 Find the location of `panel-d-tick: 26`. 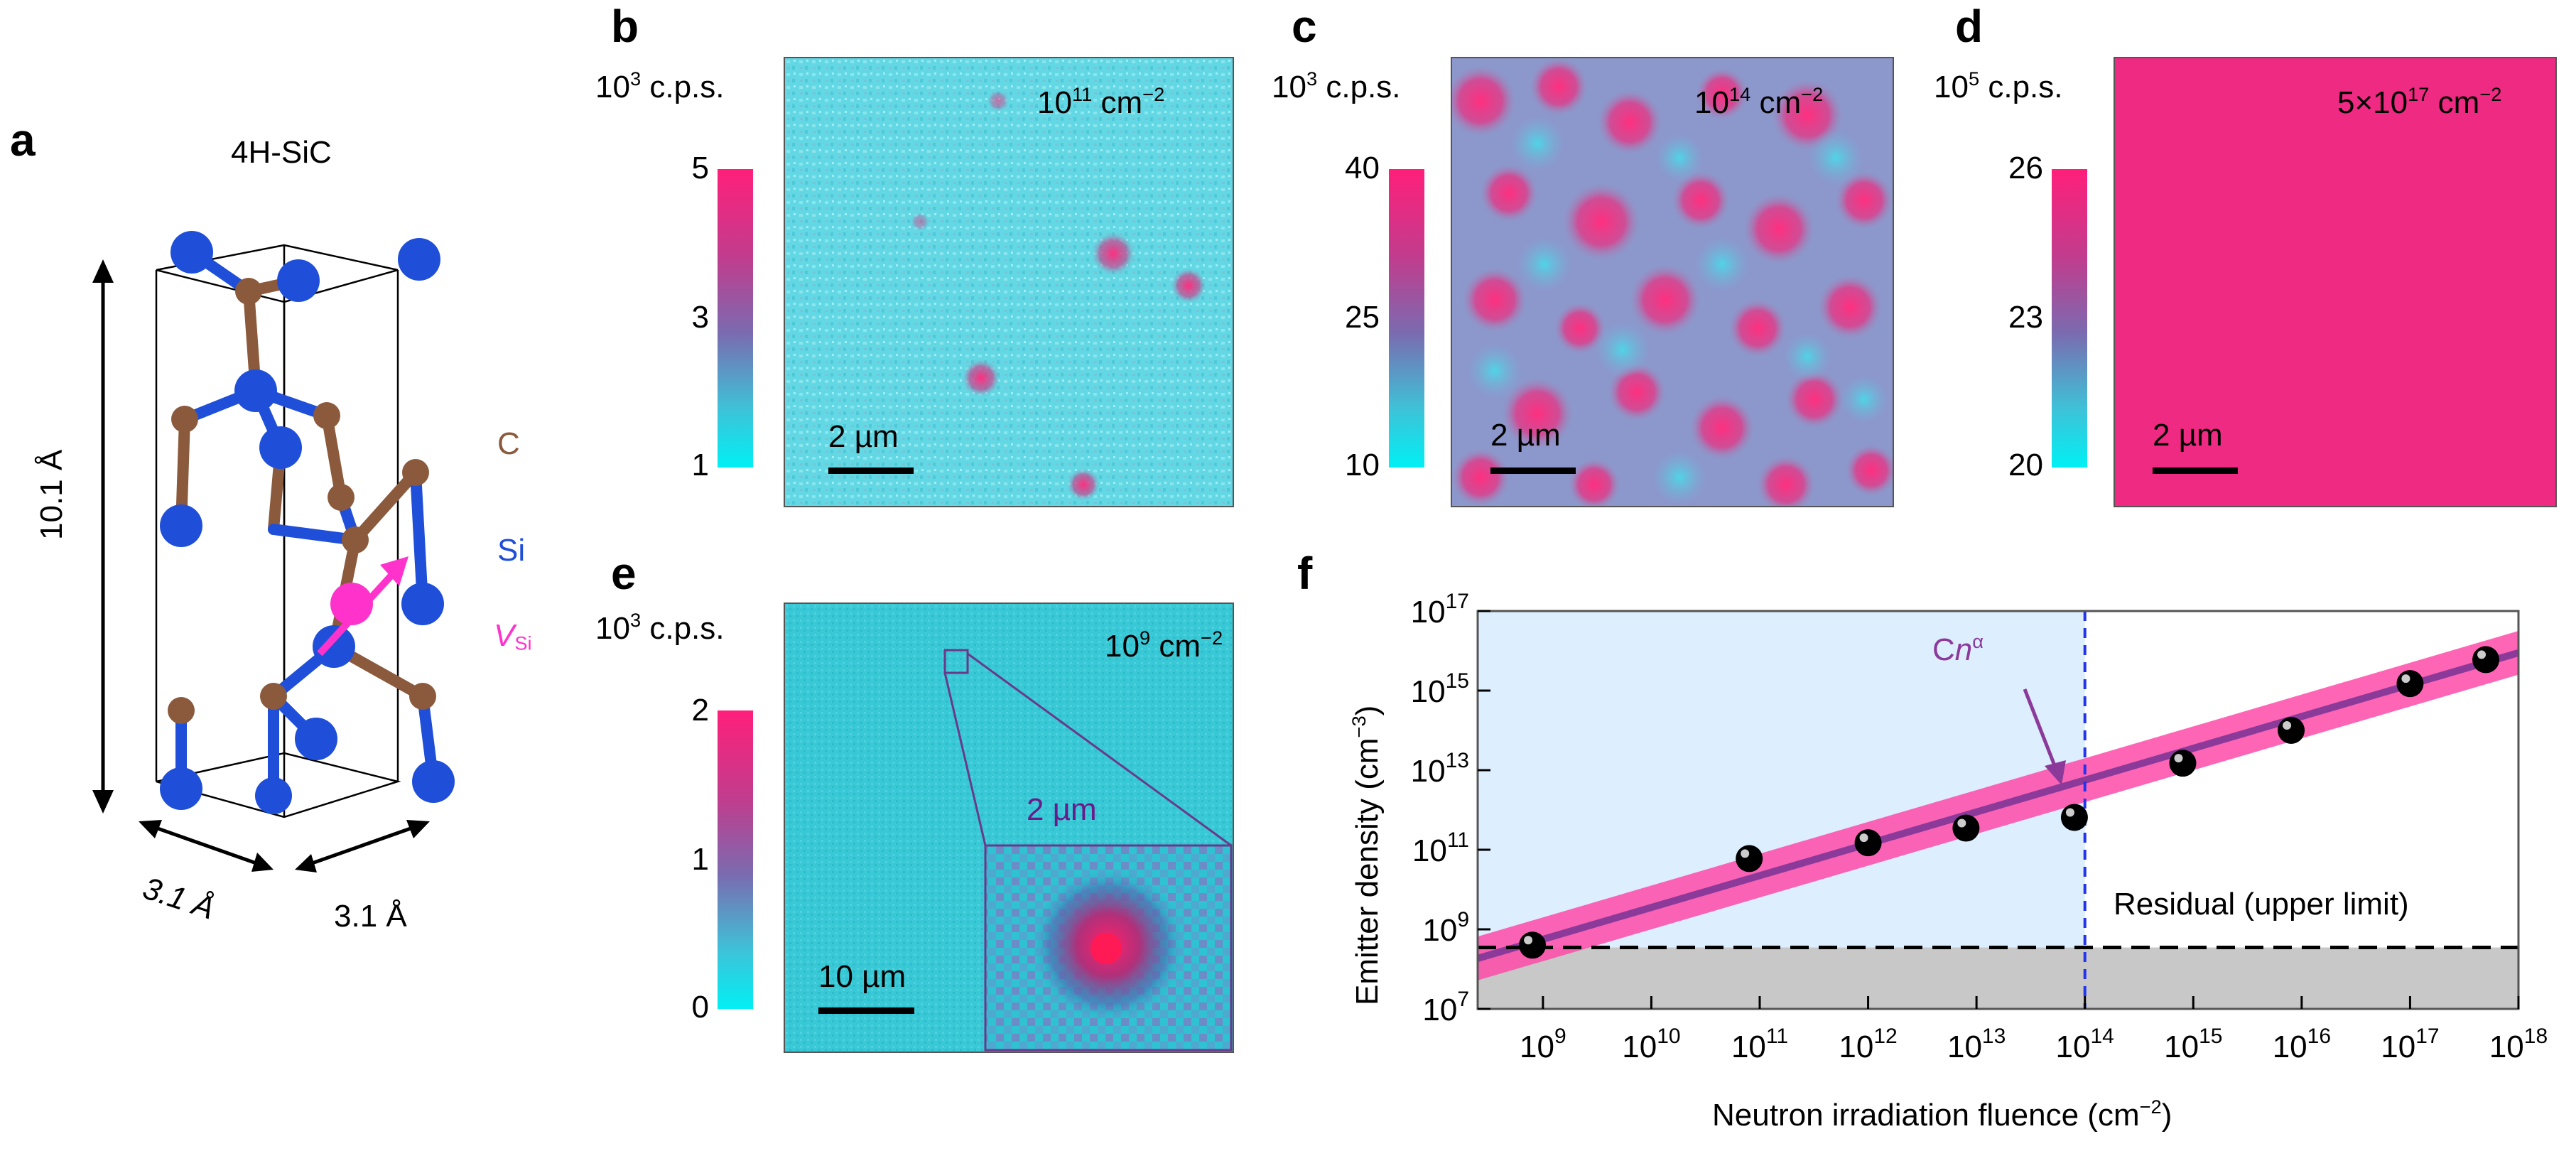

panel-d-tick: 26 is located at coordinates (2025, 168).